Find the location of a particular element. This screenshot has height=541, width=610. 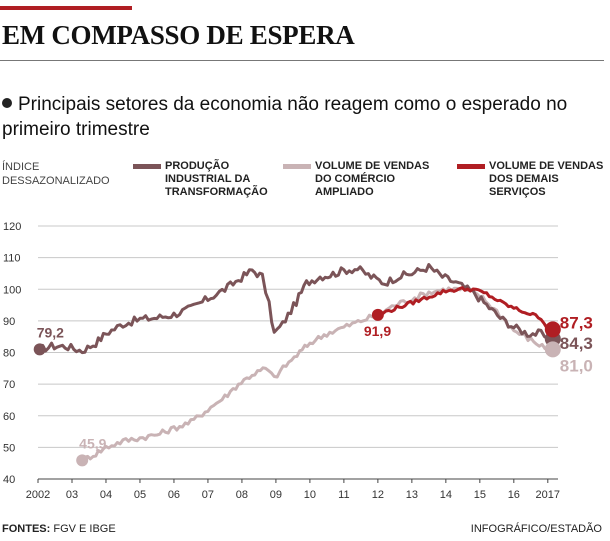

legend-swatch-industria is located at coordinates (147, 166).